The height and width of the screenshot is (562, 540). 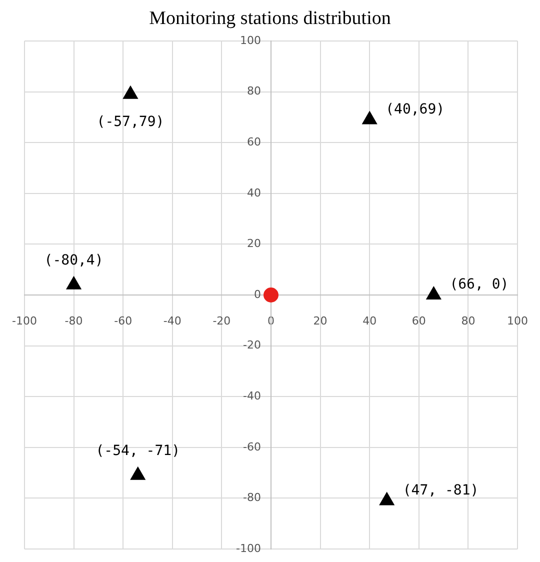 What do you see at coordinates (130, 122) in the screenshot?
I see `annotation: (-57,79)` at bounding box center [130, 122].